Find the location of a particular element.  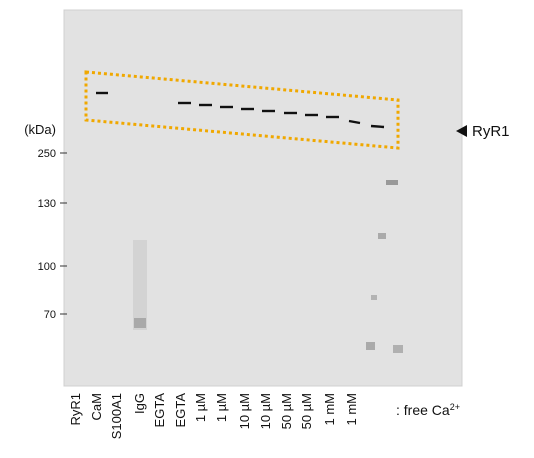

arrowhead is located at coordinates (461, 131).